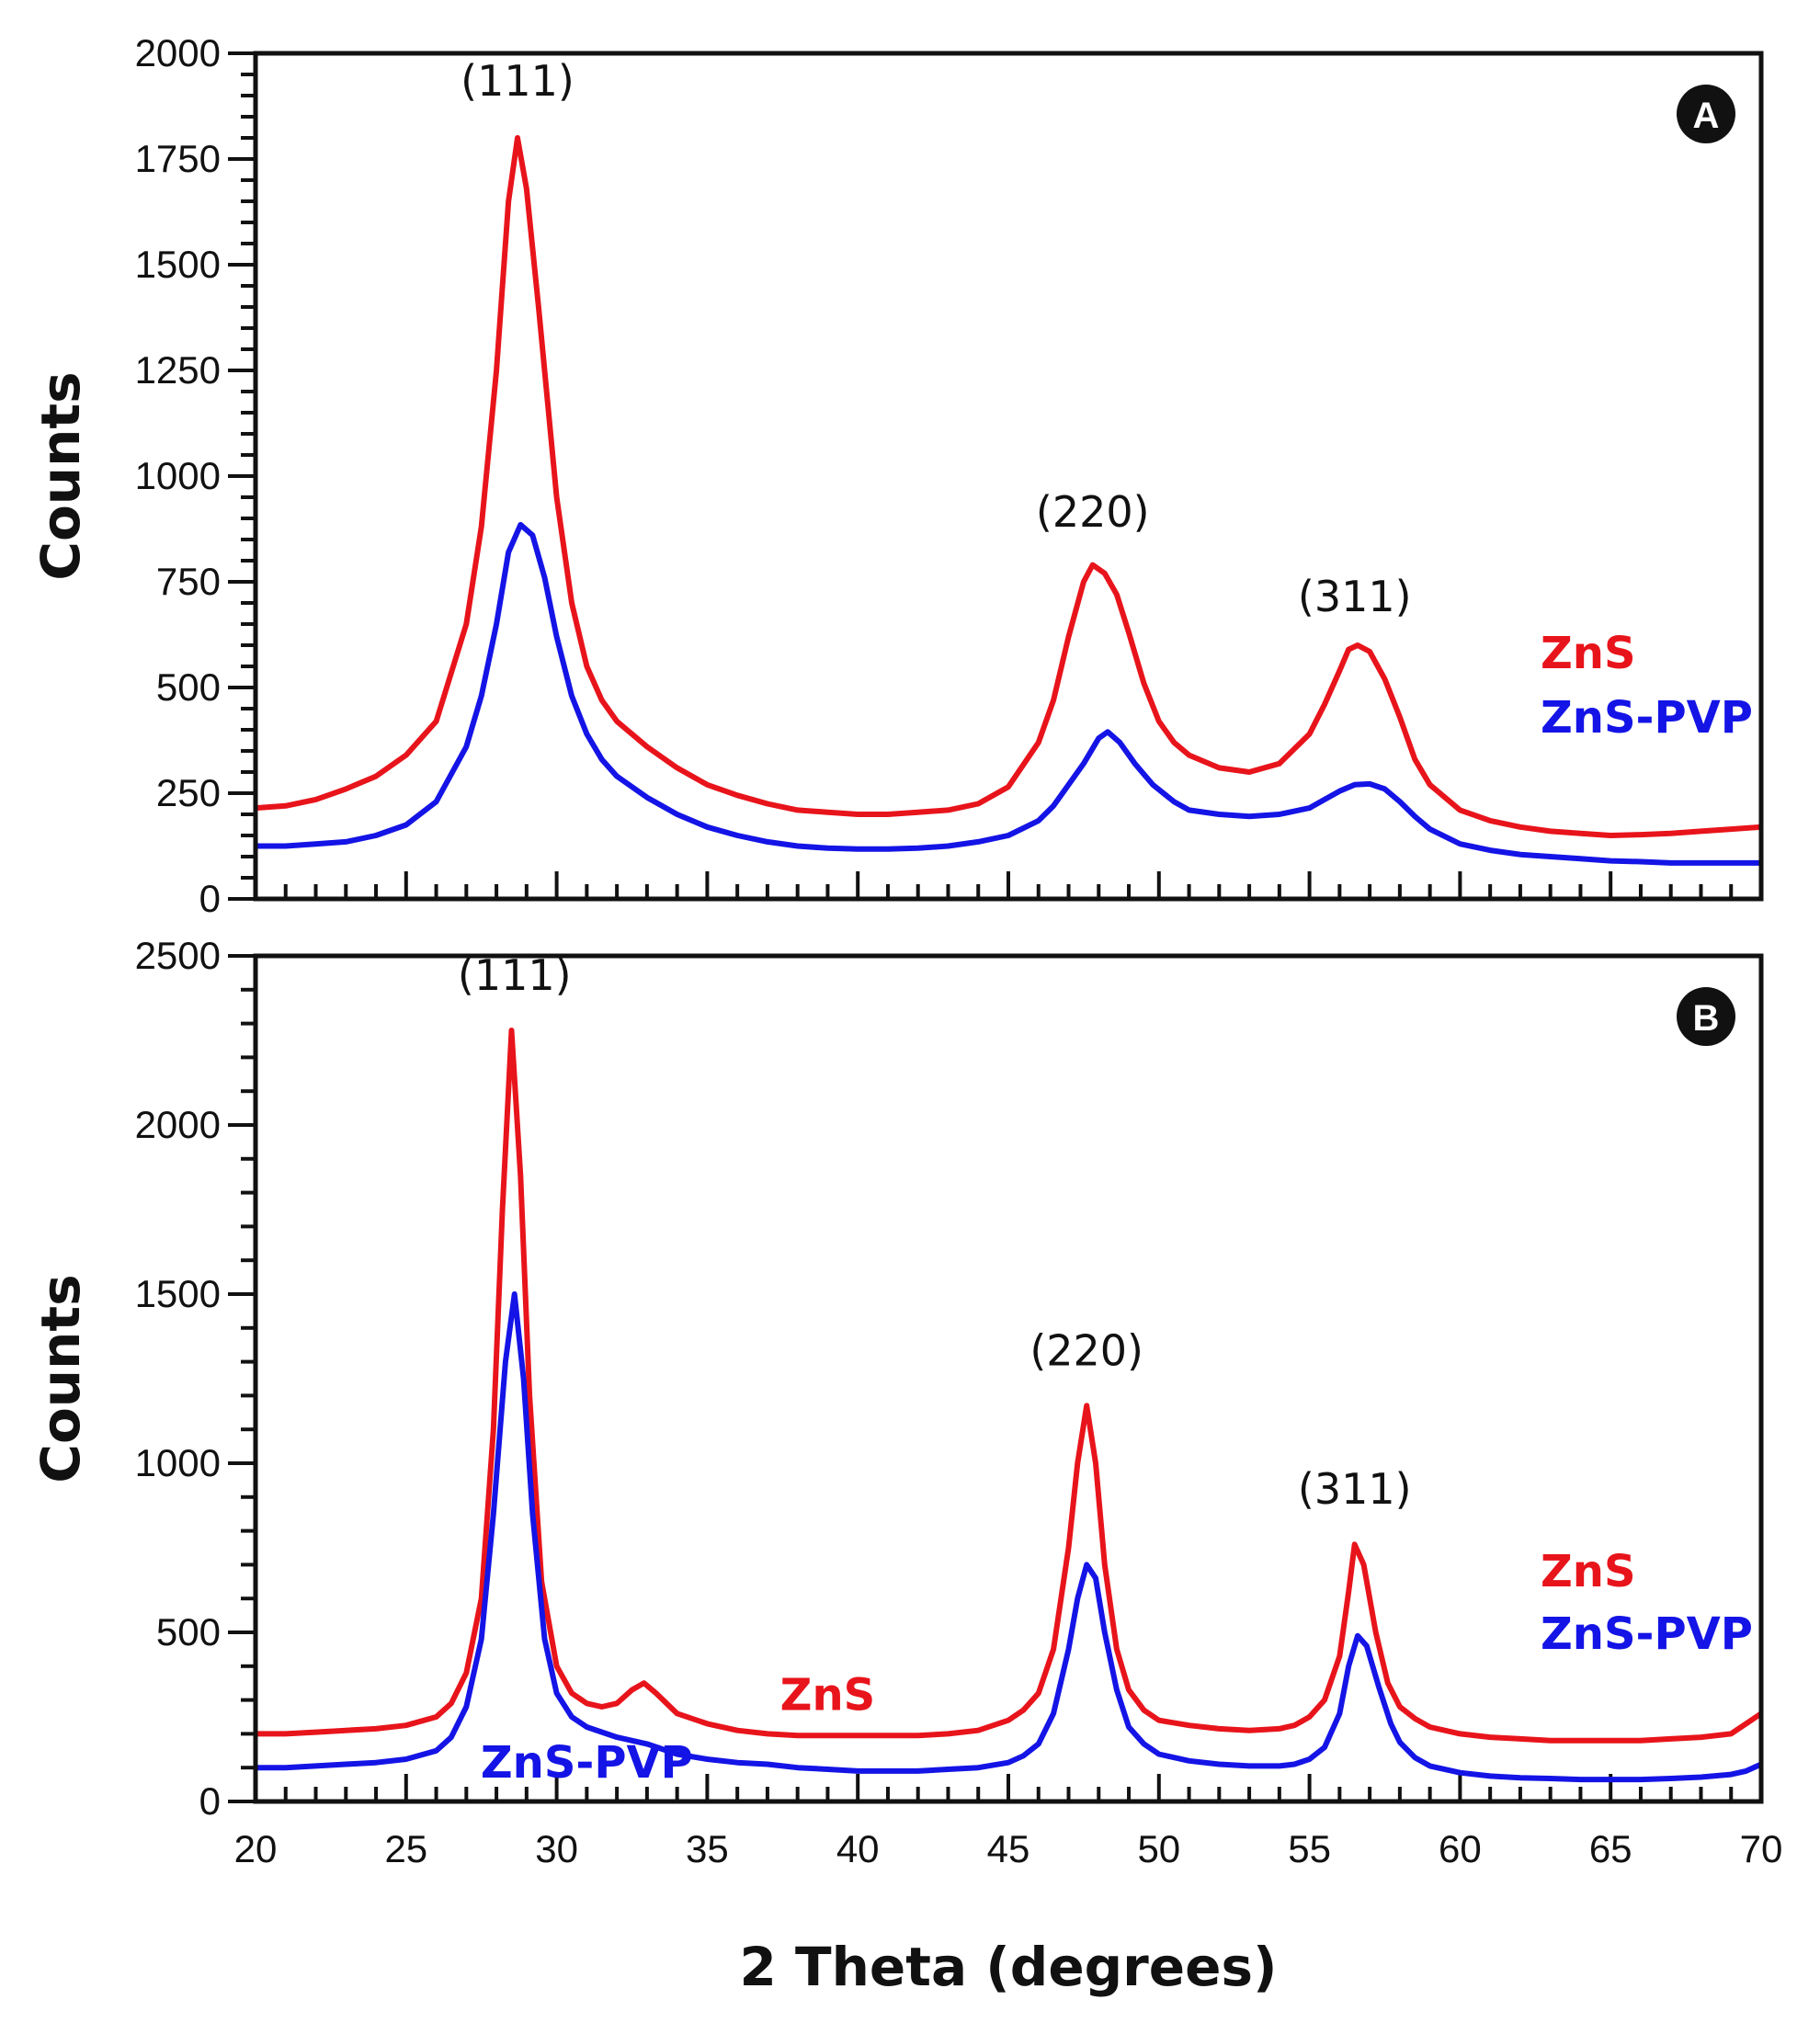 The width and height of the screenshot is (1820, 2034). What do you see at coordinates (178, 1124) in the screenshot?
I see `panel-b-y-tick-label: 2000` at bounding box center [178, 1124].